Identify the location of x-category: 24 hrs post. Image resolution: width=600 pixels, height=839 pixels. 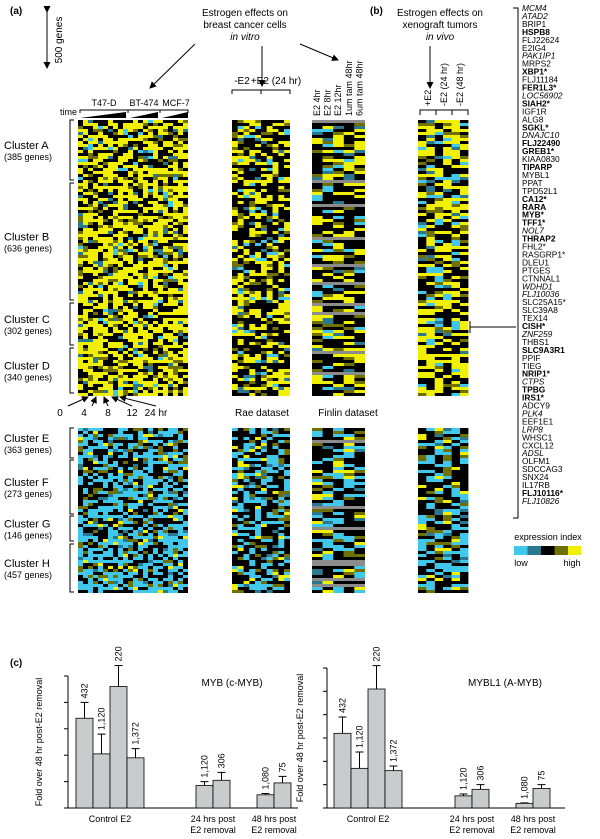
(213, 819).